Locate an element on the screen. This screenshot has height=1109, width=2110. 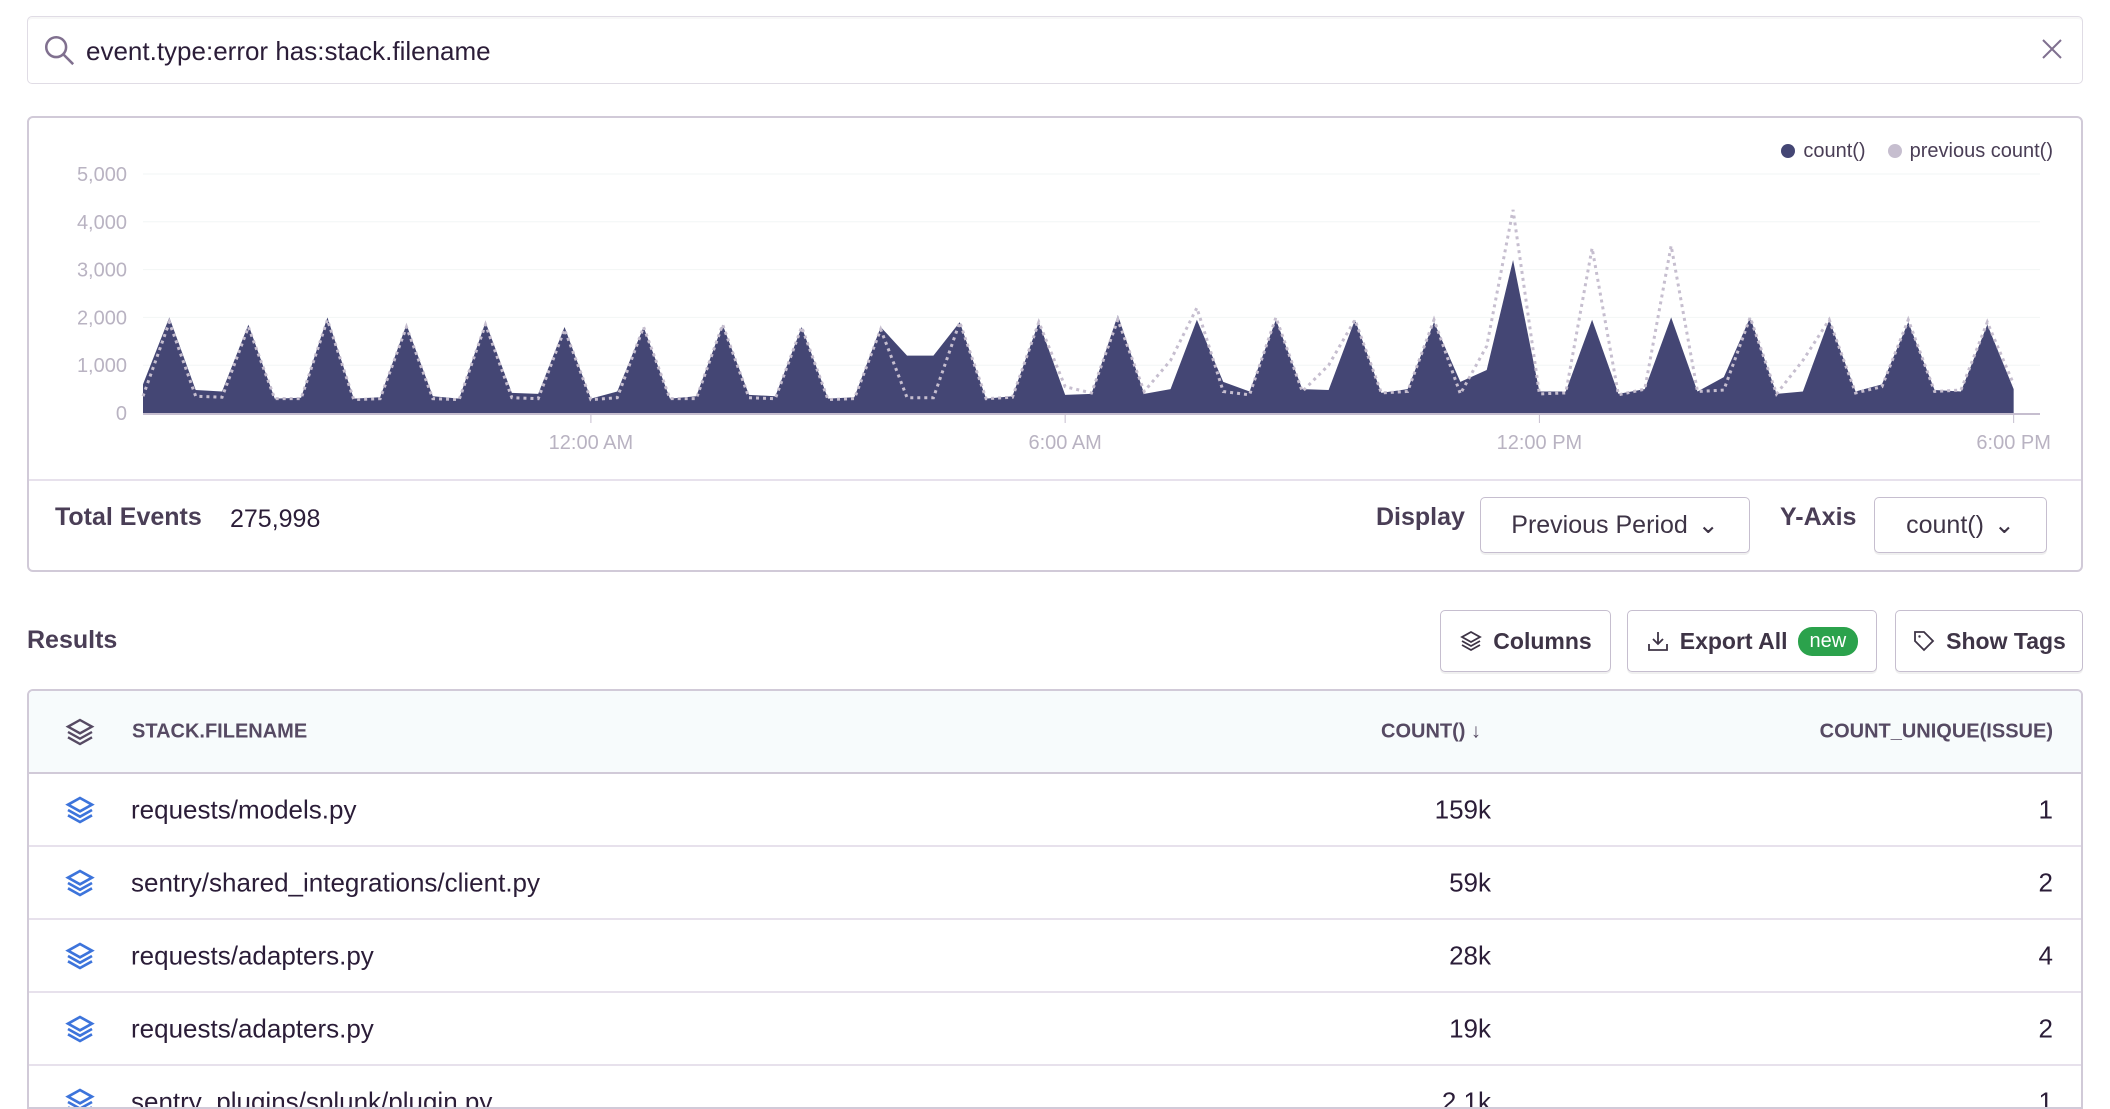
x-tick-label: 12:00 AM is located at coordinates (591, 443).